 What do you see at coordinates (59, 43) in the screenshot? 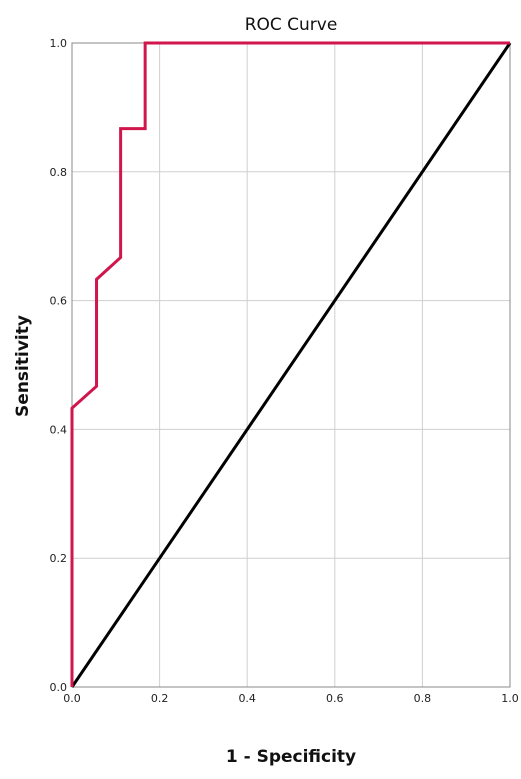
I see `y-tick-label: 1.0` at bounding box center [59, 43].